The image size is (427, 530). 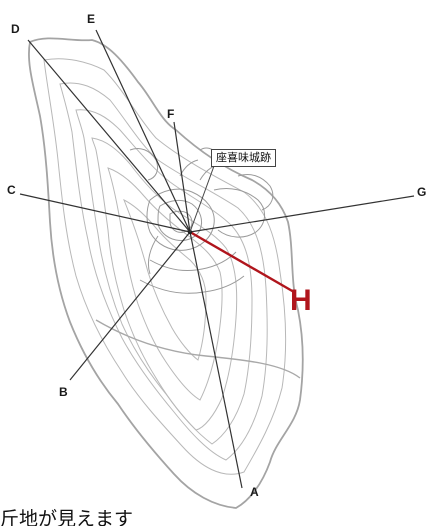 I want to click on sight-line-d, so click(x=109, y=136).